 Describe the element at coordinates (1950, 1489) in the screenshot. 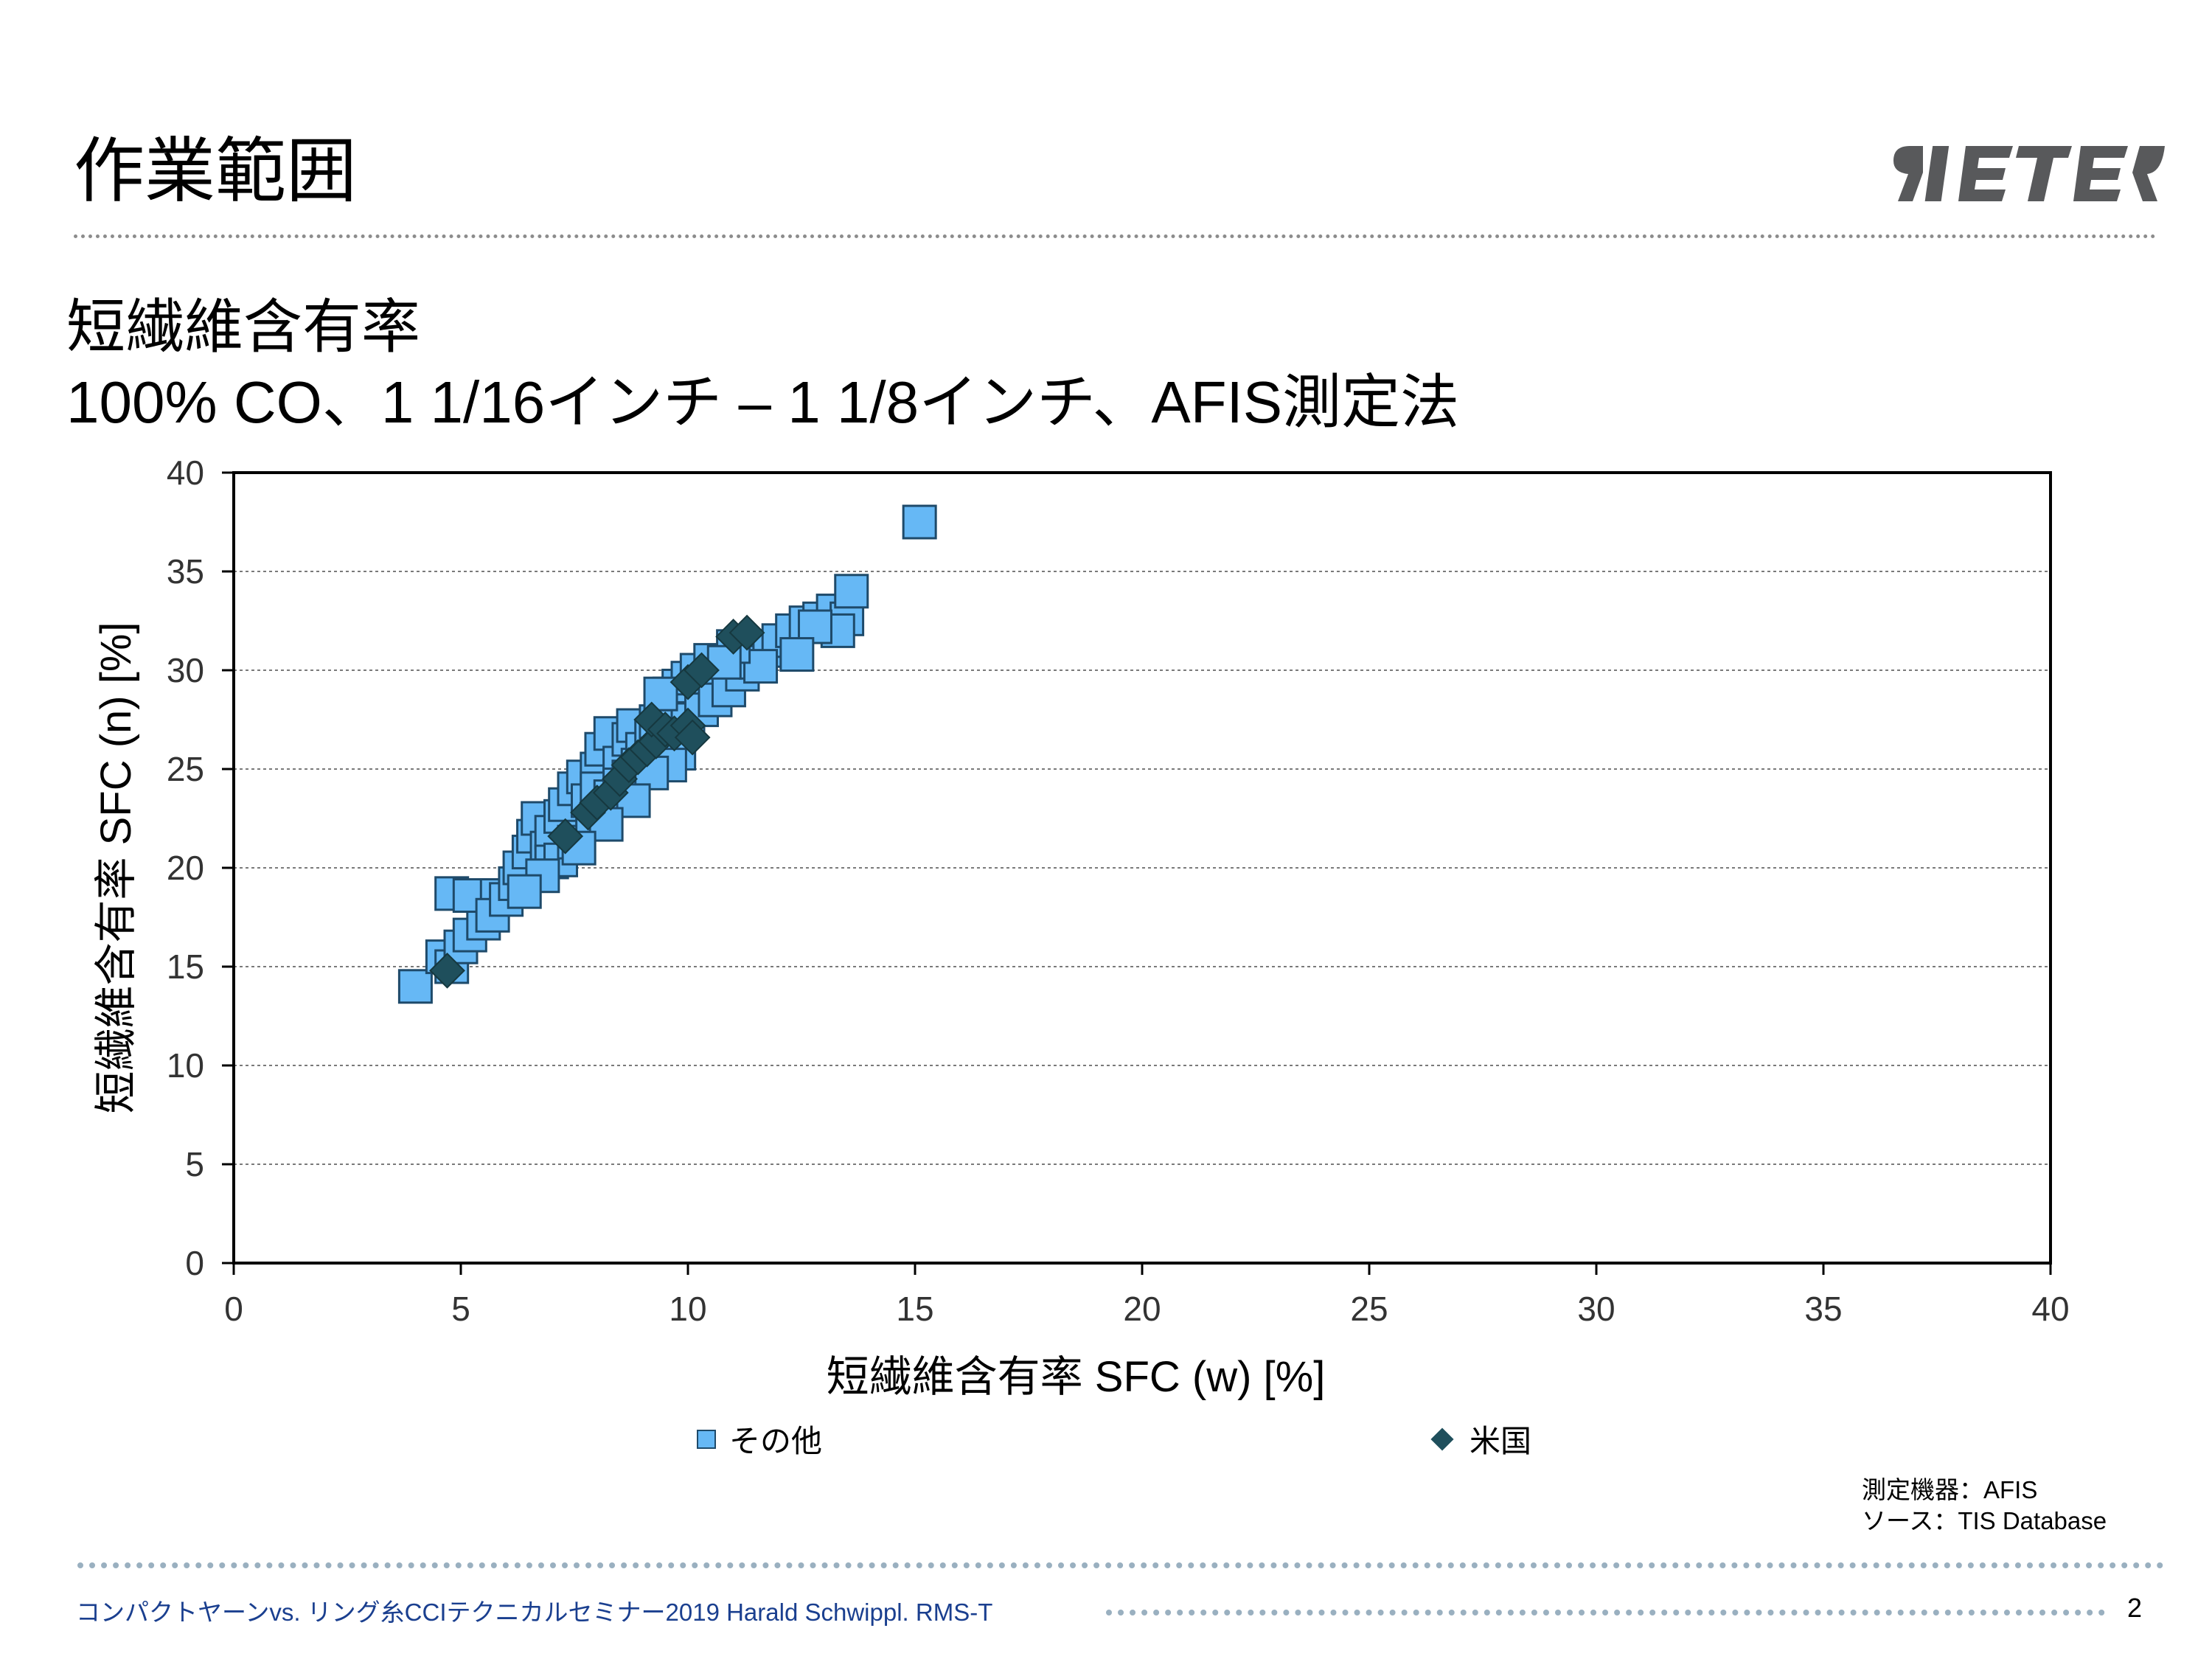

I see `measurement-device-note: 測定機器：AFIS` at that location.